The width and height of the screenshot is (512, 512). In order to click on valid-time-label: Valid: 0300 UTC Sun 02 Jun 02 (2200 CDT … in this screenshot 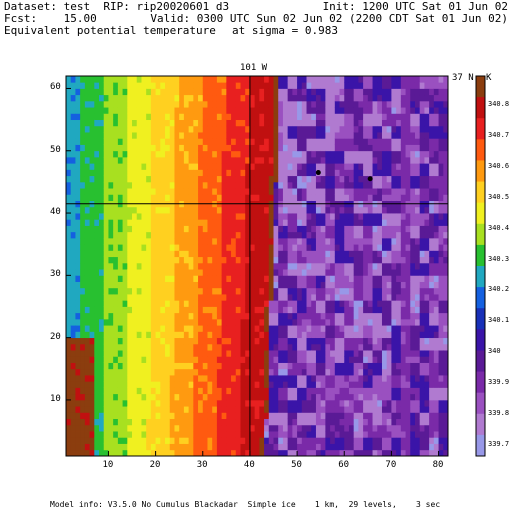, I will do `click(329, 18)`.